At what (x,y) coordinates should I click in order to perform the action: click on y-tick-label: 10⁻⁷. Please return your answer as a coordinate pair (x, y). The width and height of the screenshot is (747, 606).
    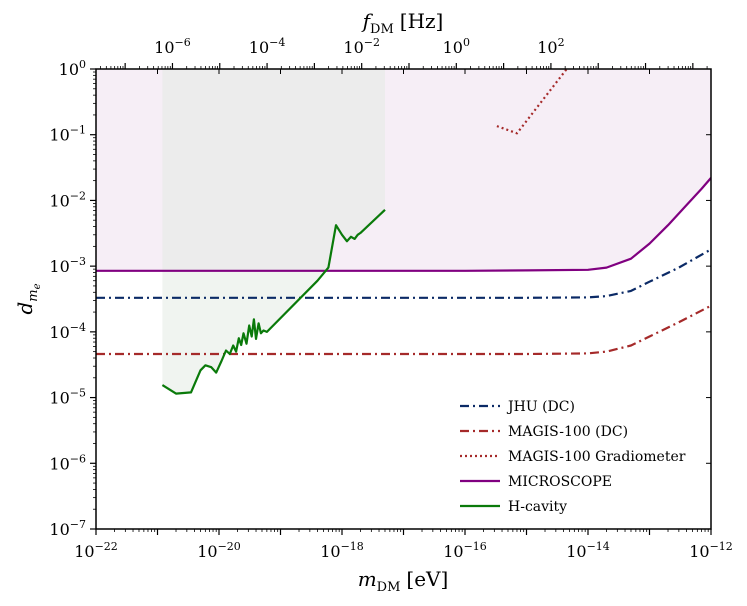
    Looking at the image, I should click on (67, 528).